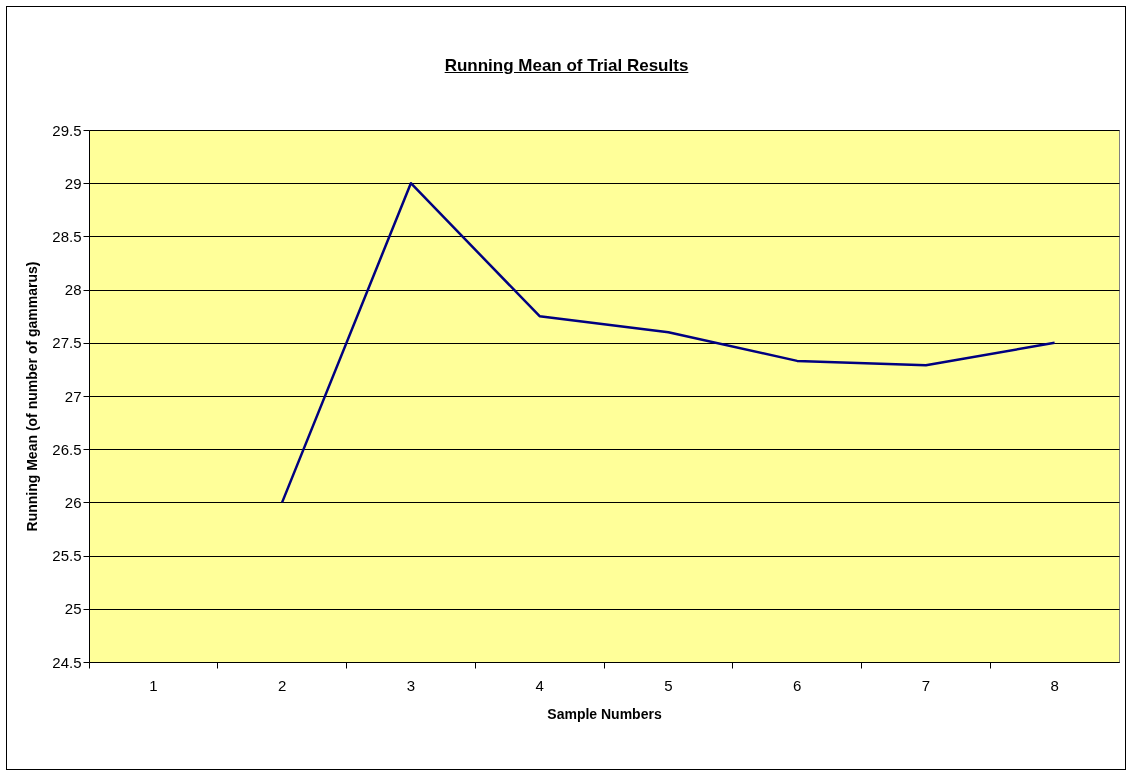 The image size is (1133, 774). I want to click on x-tick-label: 2, so click(282, 685).